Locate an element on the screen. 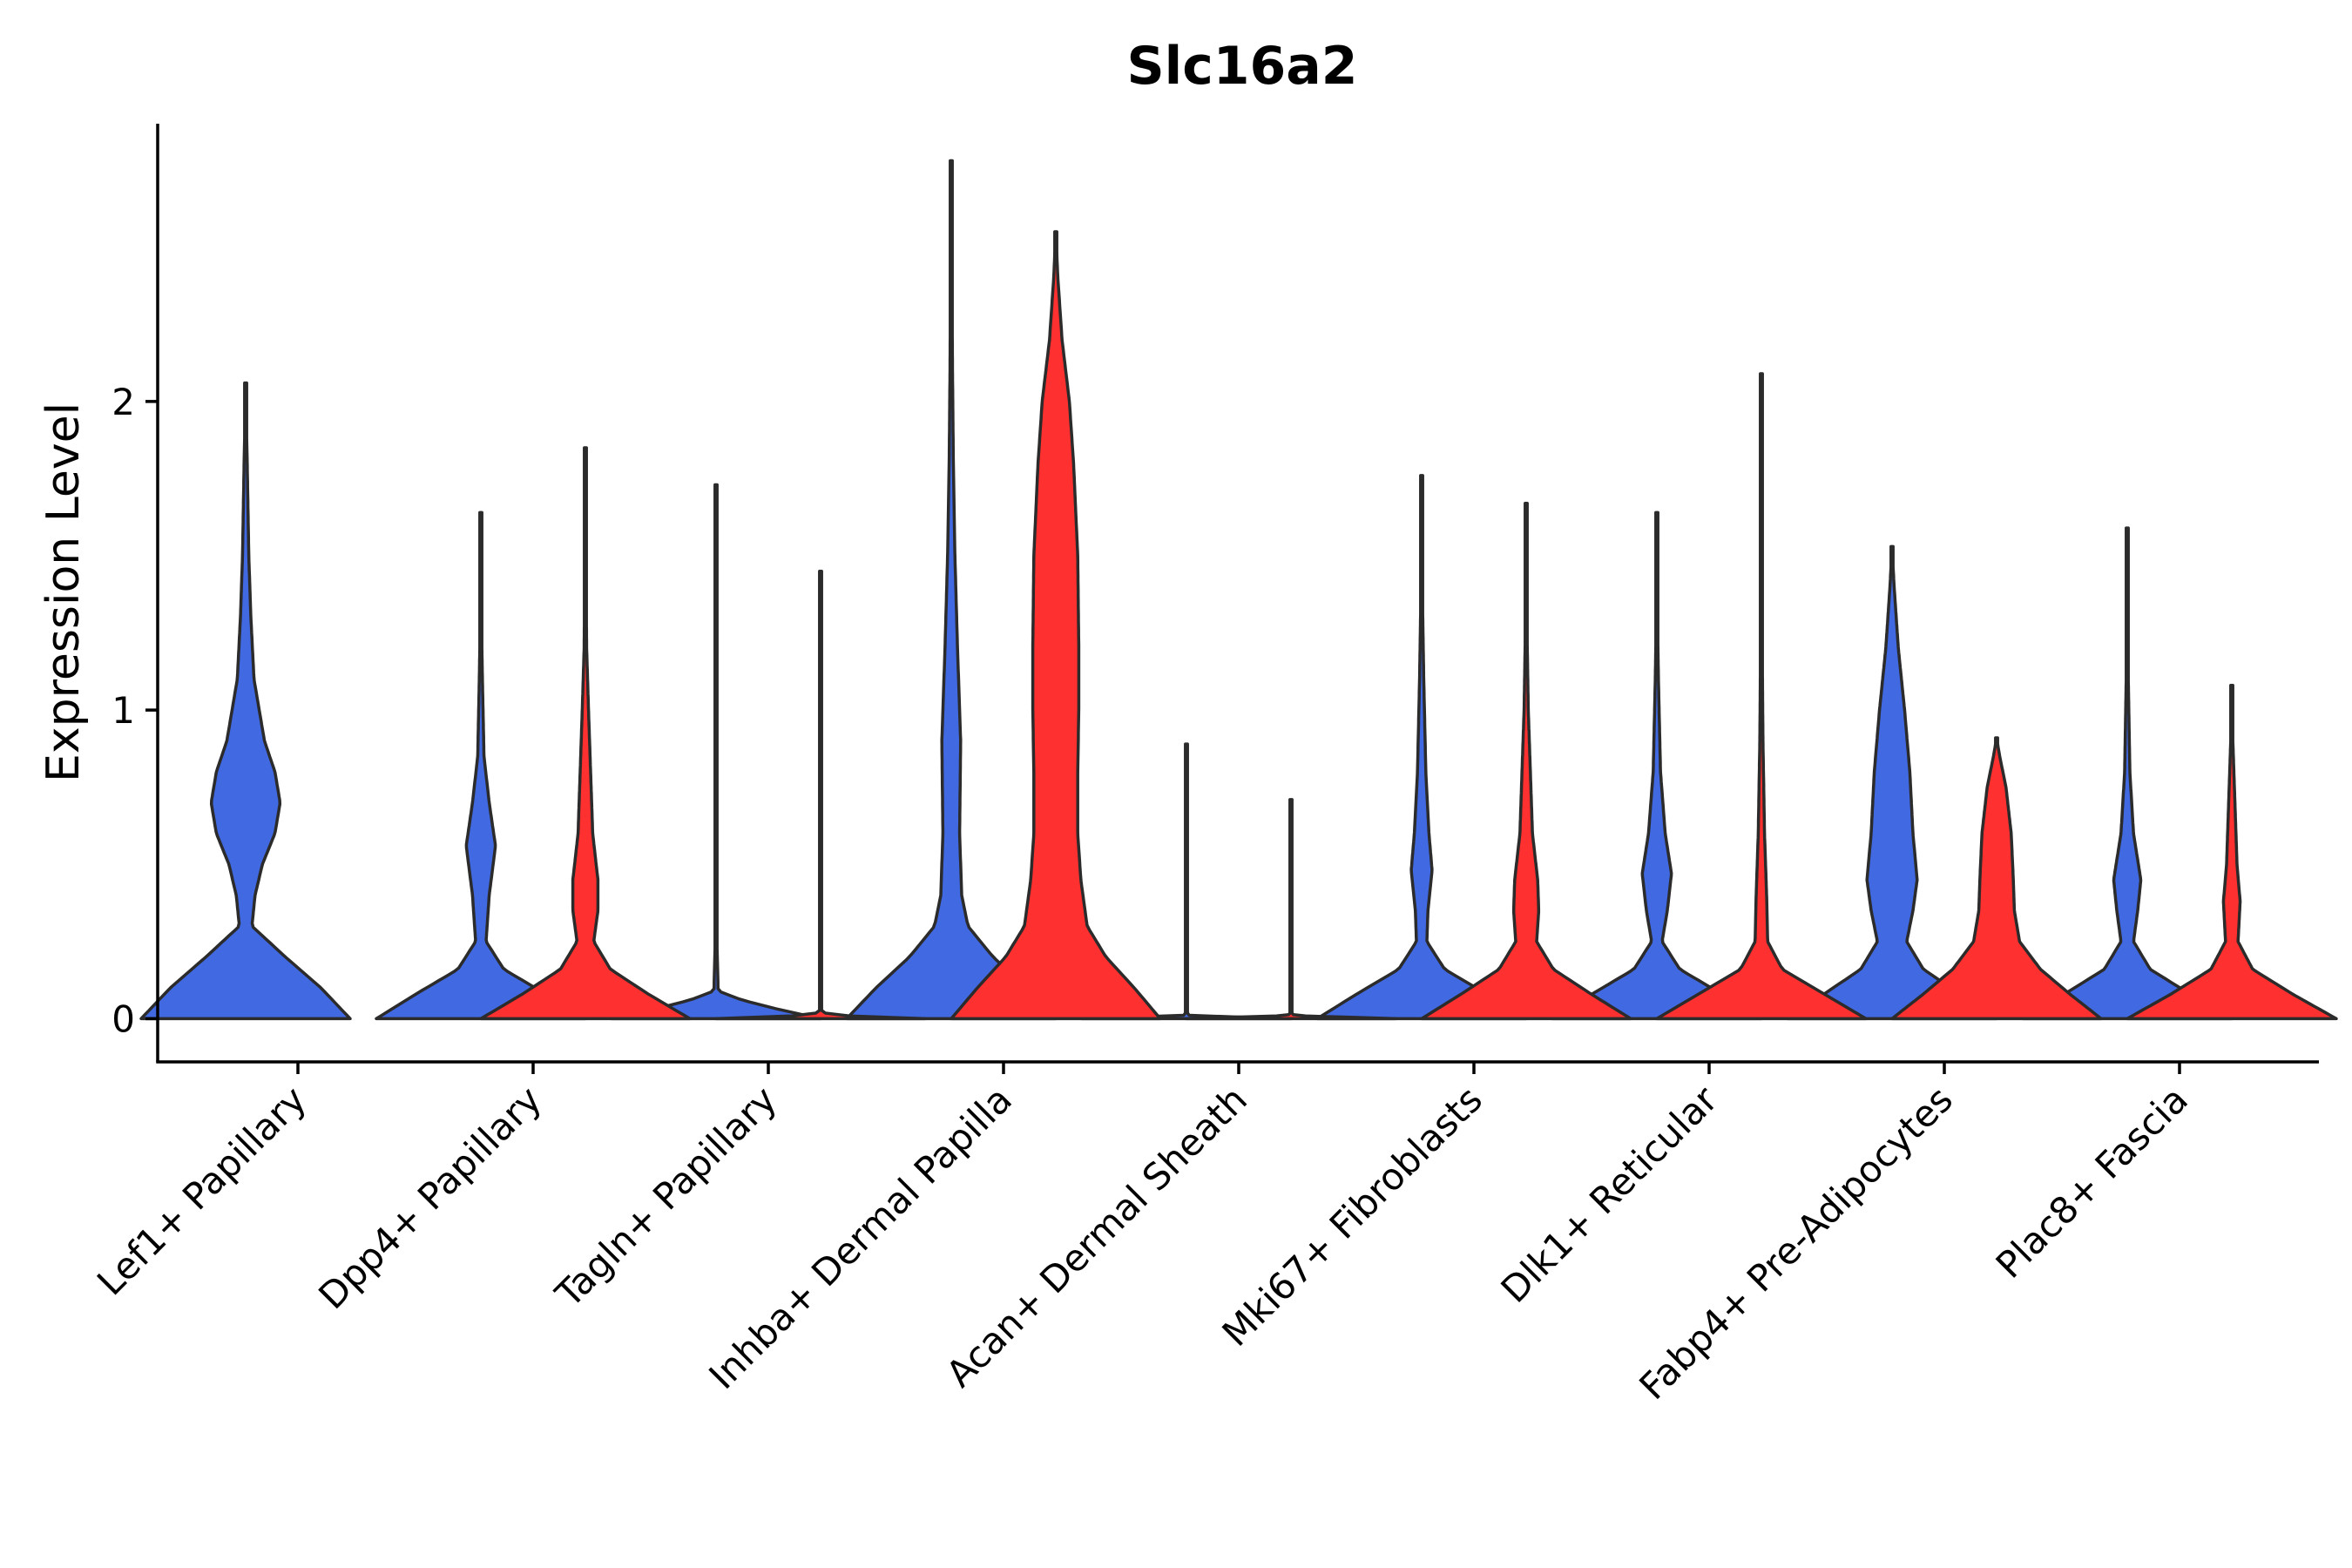 The height and width of the screenshot is (1568, 2352). y-tick-label: 2 is located at coordinates (124, 402).